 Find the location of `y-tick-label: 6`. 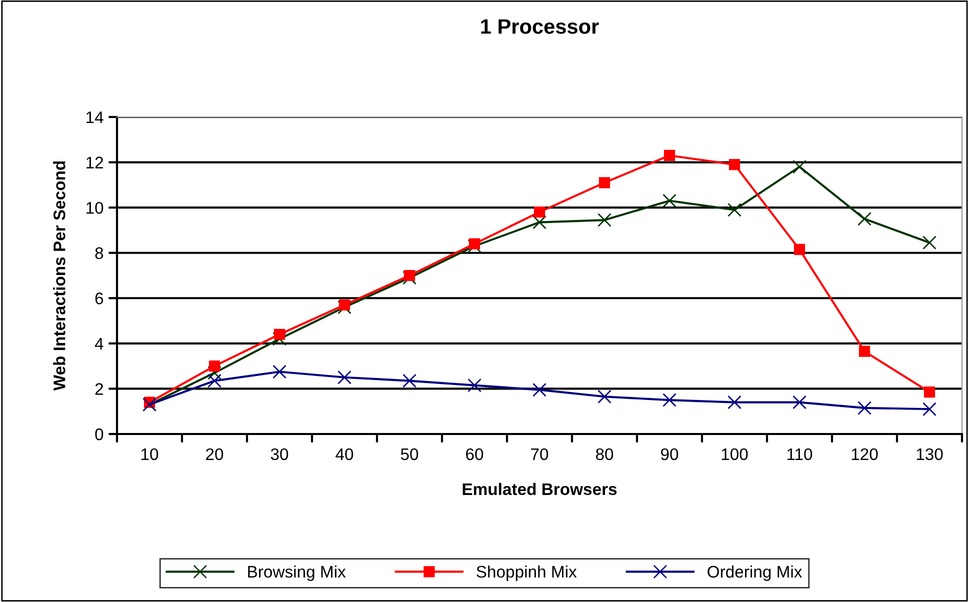

y-tick-label: 6 is located at coordinates (99, 298).